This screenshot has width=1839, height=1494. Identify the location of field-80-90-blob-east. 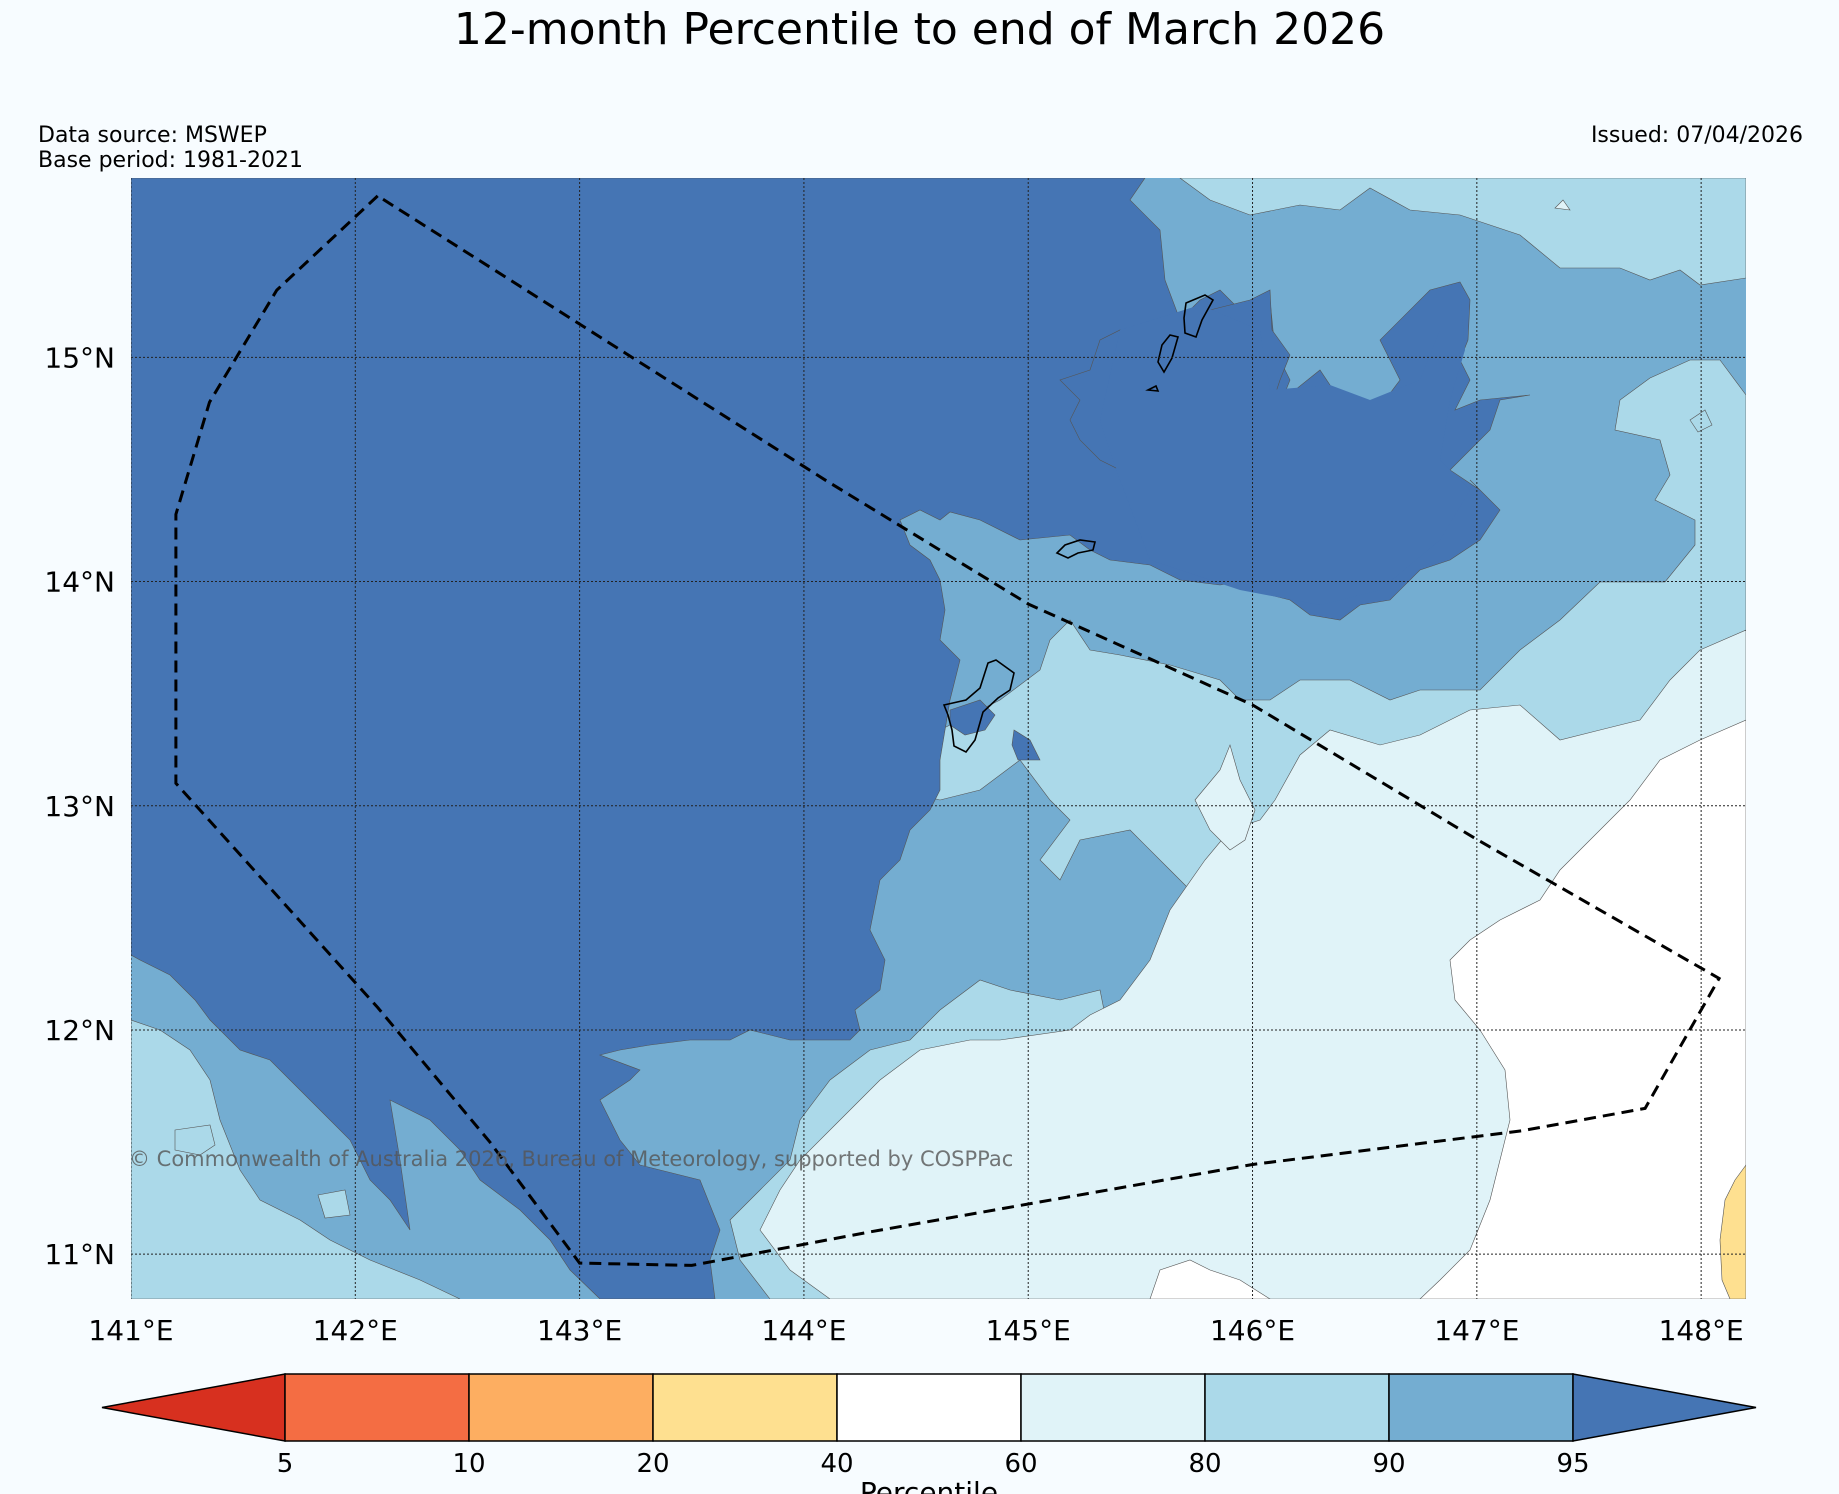
(1701, 421).